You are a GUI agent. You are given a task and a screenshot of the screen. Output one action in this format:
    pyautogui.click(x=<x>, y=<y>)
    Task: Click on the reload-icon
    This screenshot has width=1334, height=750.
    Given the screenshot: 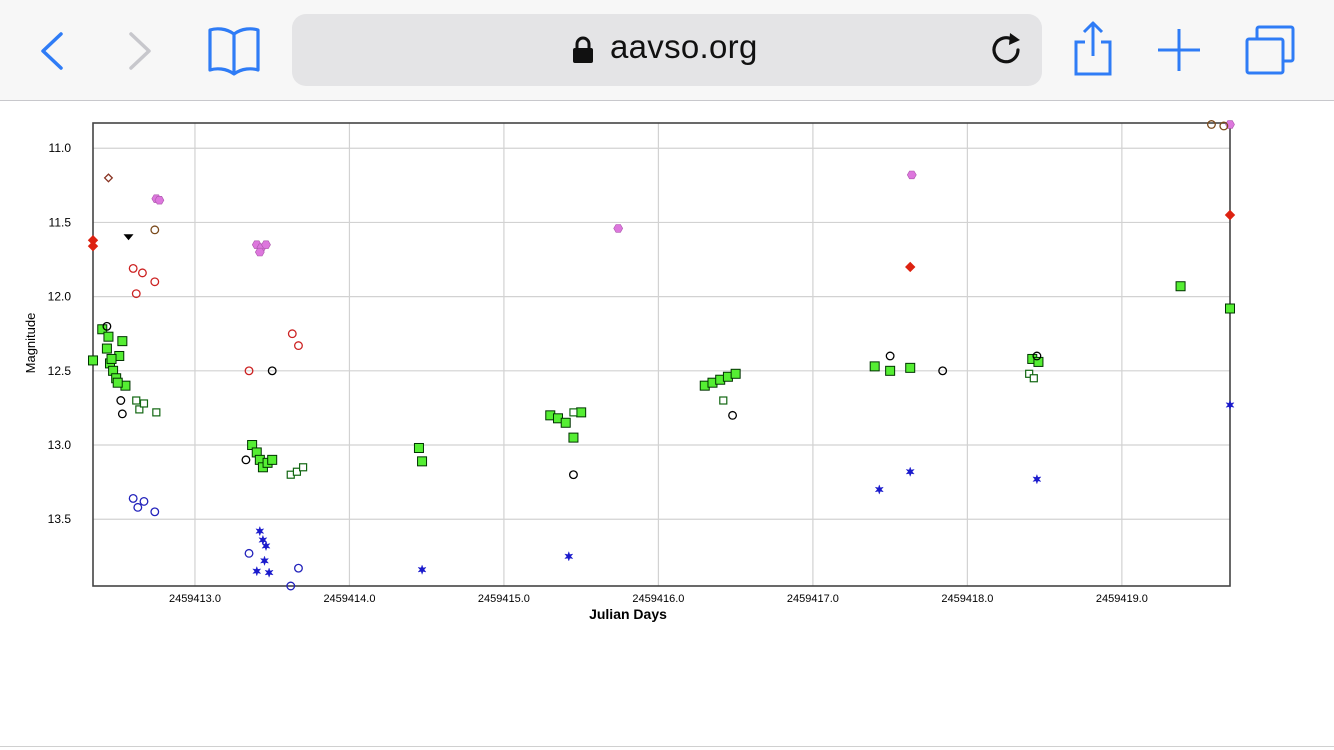 What is the action you would take?
    pyautogui.click(x=1006, y=48)
    